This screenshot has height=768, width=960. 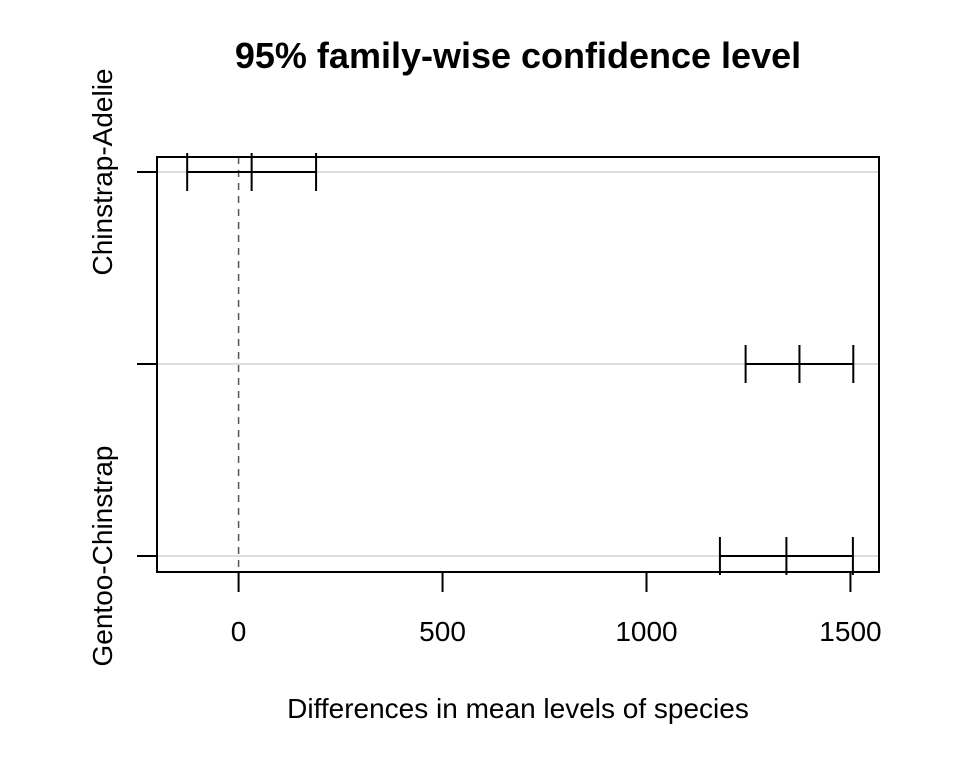 What do you see at coordinates (556, 609) in the screenshot?
I see `x-axis: 0 500 1000 1500` at bounding box center [556, 609].